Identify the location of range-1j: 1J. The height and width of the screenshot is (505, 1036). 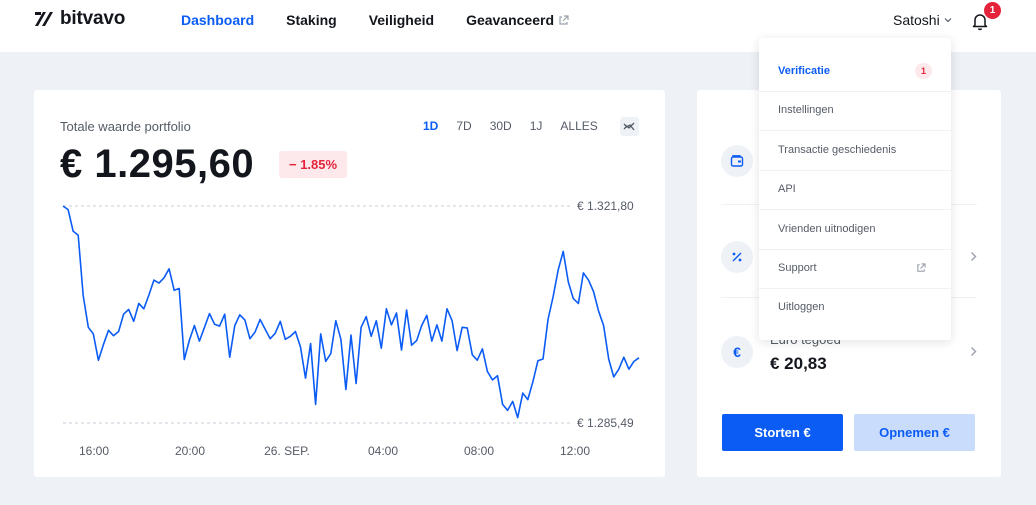
(536, 126).